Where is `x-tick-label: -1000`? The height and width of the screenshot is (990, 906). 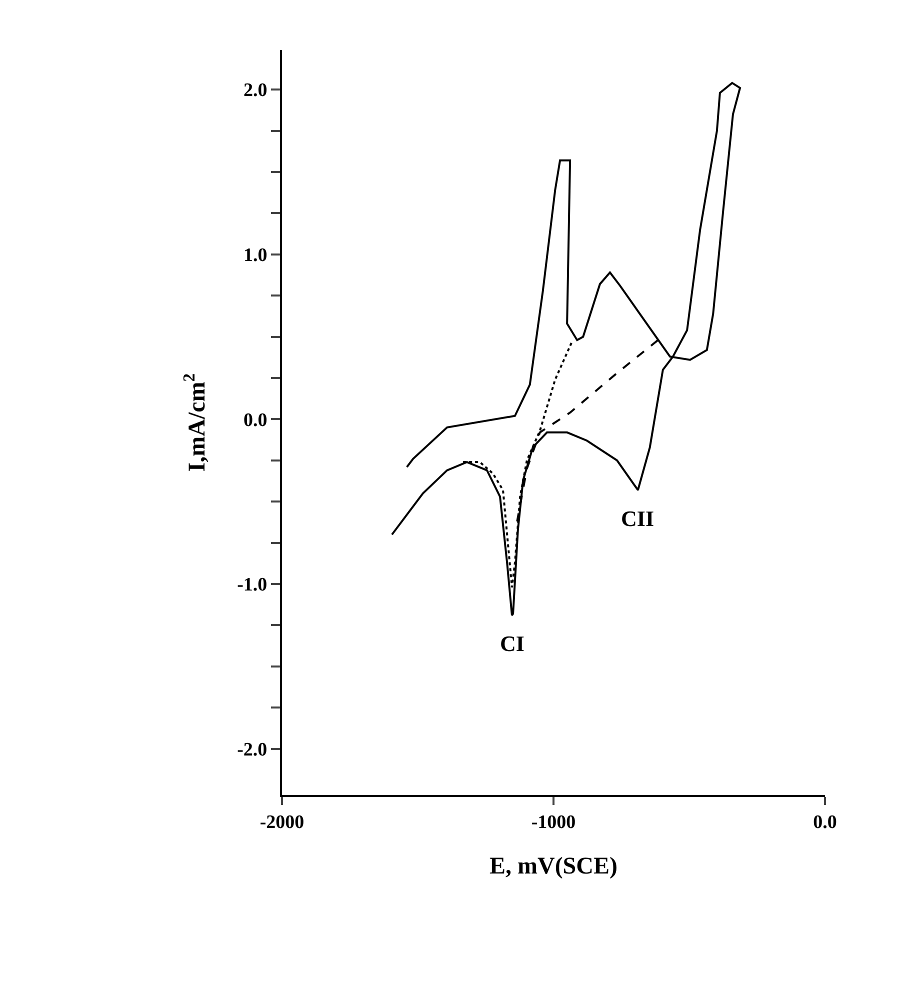
x-tick-label: -1000 is located at coordinates (553, 822).